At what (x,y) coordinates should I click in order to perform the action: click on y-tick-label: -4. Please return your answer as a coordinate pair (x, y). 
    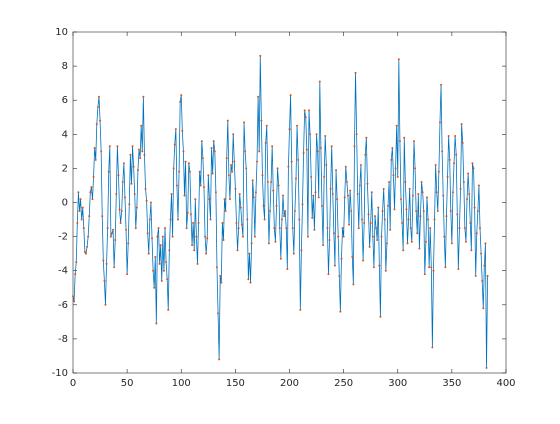
    Looking at the image, I should click on (63, 271).